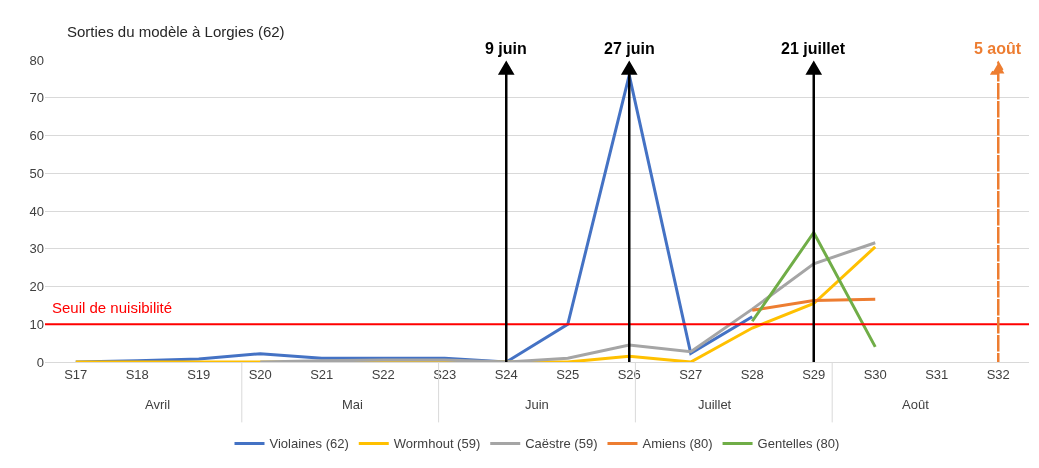 The width and height of the screenshot is (1039, 468). I want to click on y-tick-label: 30, so click(36, 249).